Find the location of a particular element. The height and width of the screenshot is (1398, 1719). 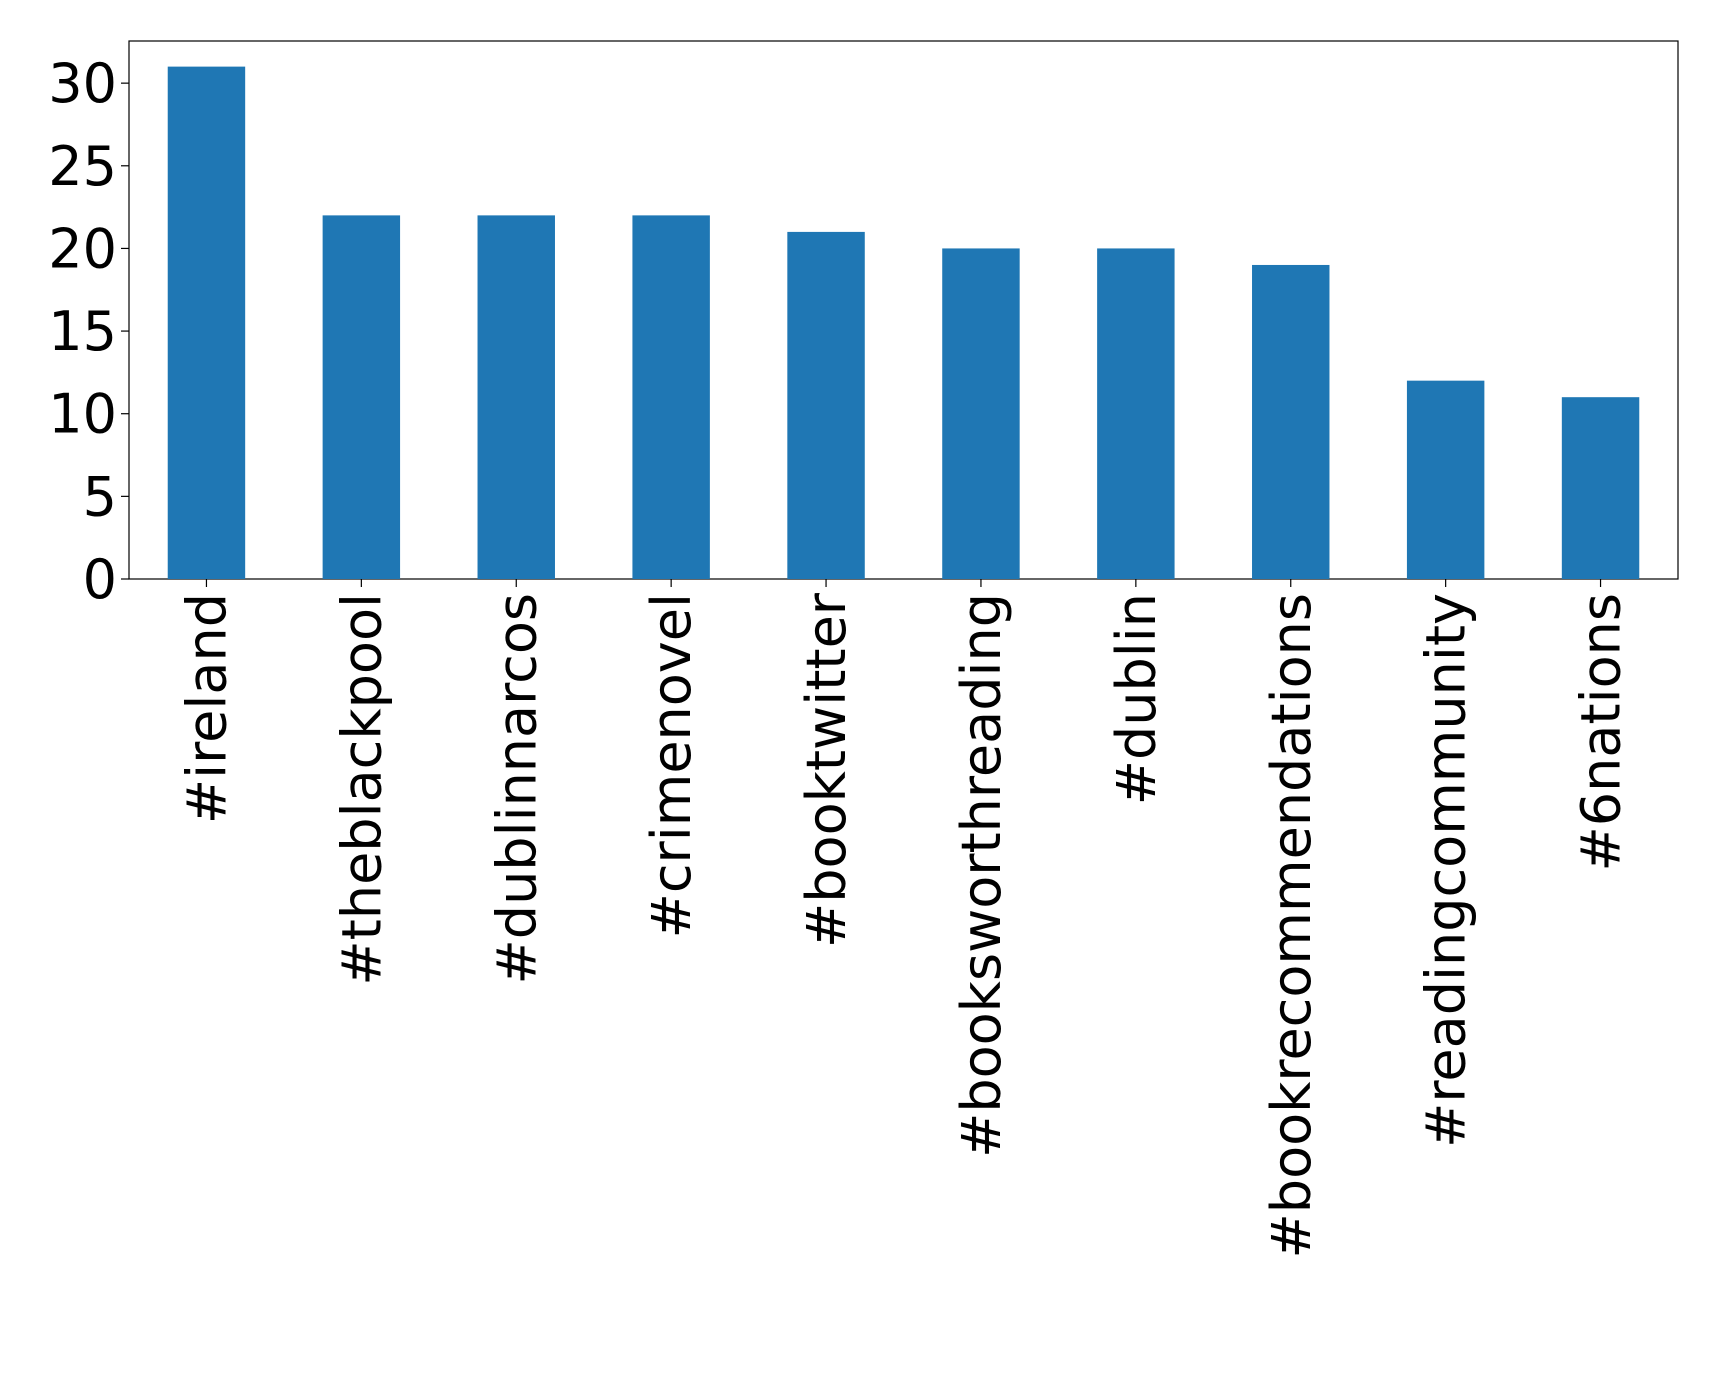

x-tick-label: #theblackpool is located at coordinates (361, 789).